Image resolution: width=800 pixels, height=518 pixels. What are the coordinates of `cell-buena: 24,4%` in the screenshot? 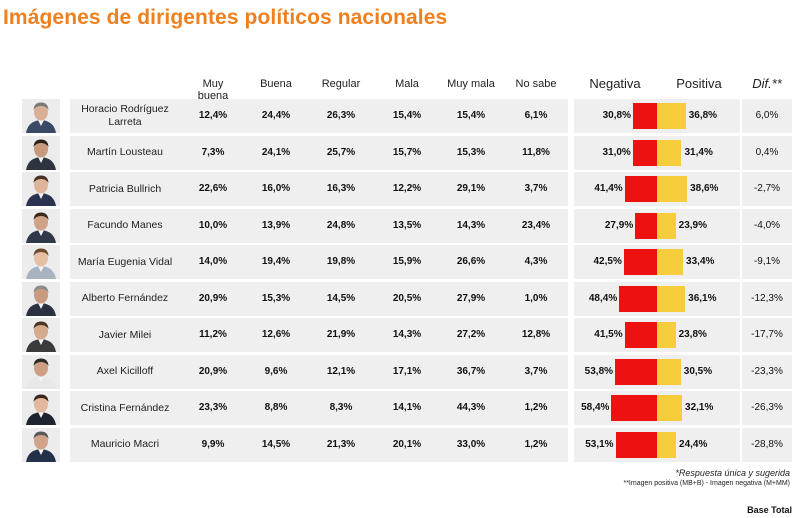 It's located at (276, 115).